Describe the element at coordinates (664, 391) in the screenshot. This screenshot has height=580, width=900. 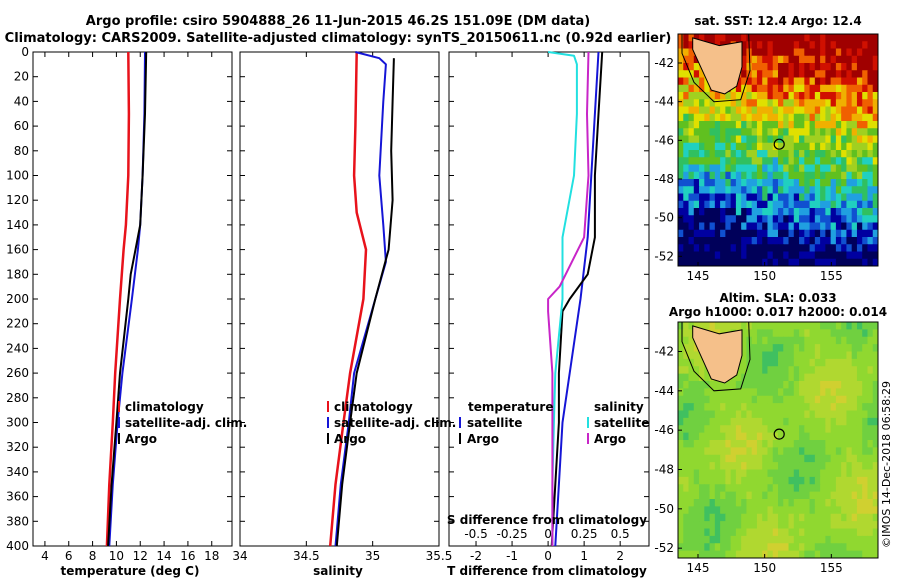
I see `lat-tick-label: -44` at that location.